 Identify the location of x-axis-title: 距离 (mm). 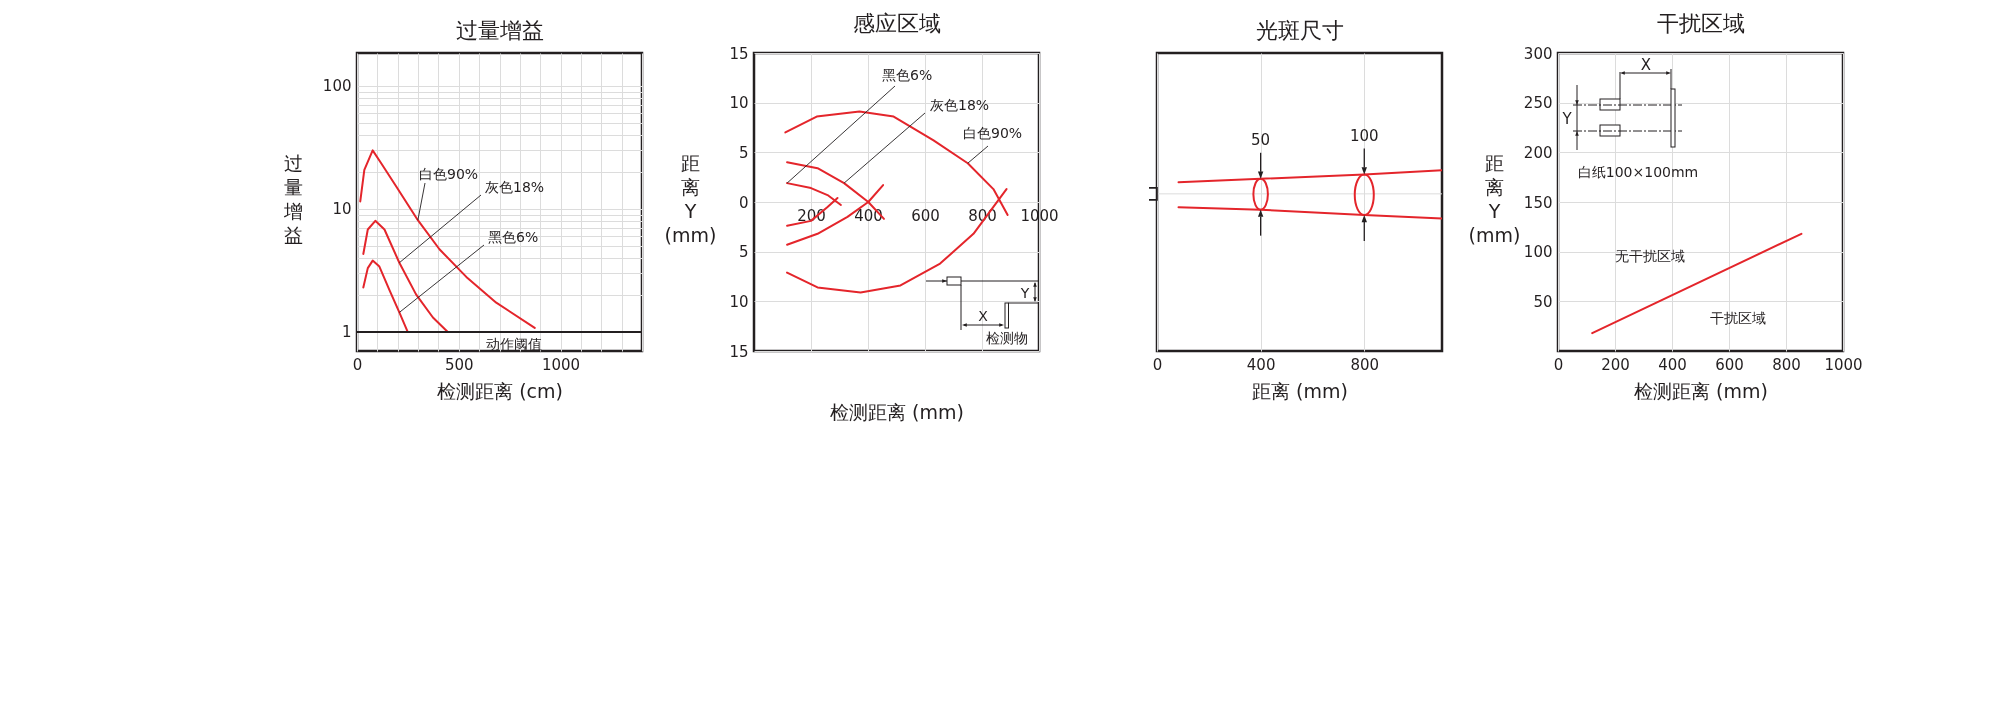
(1300, 390).